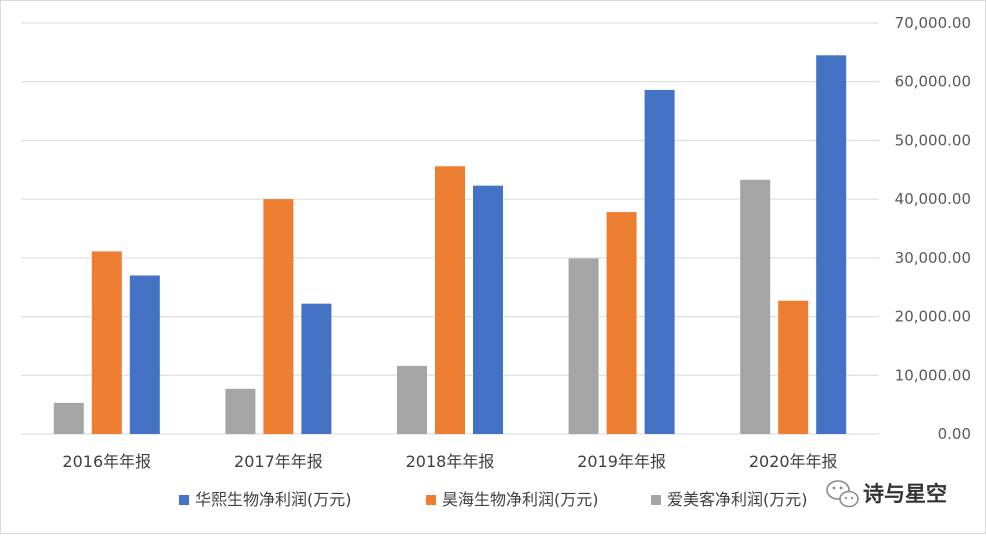 This screenshot has width=986, height=537. I want to click on y-tick-label: 60,000.00, so click(933, 82).